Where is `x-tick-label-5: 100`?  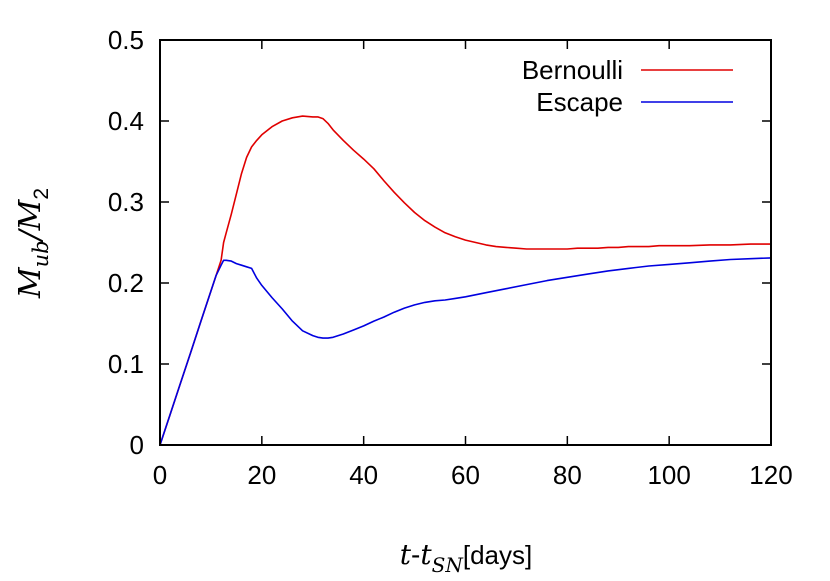
x-tick-label-5: 100 is located at coordinates (668, 475).